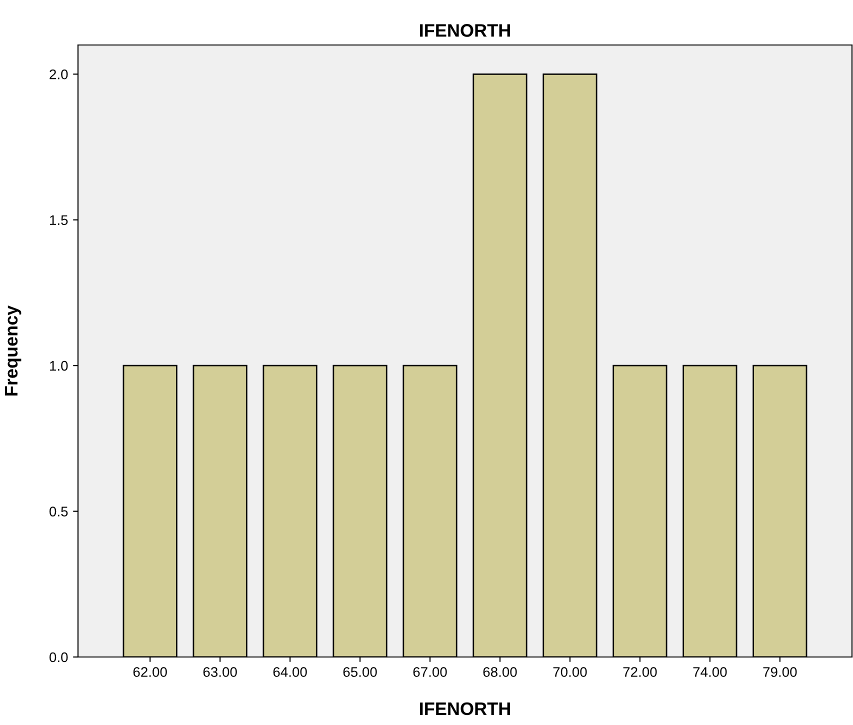 The width and height of the screenshot is (853, 725). Describe the element at coordinates (780, 672) in the screenshot. I see `x-tick-label: 79.00` at that location.